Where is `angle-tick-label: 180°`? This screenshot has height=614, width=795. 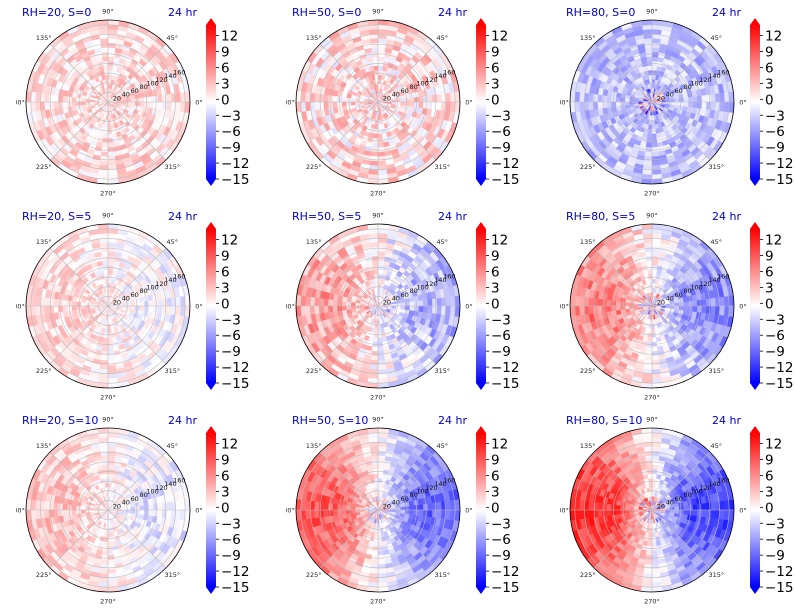 angle-tick-label: 180° is located at coordinates (20, 307).